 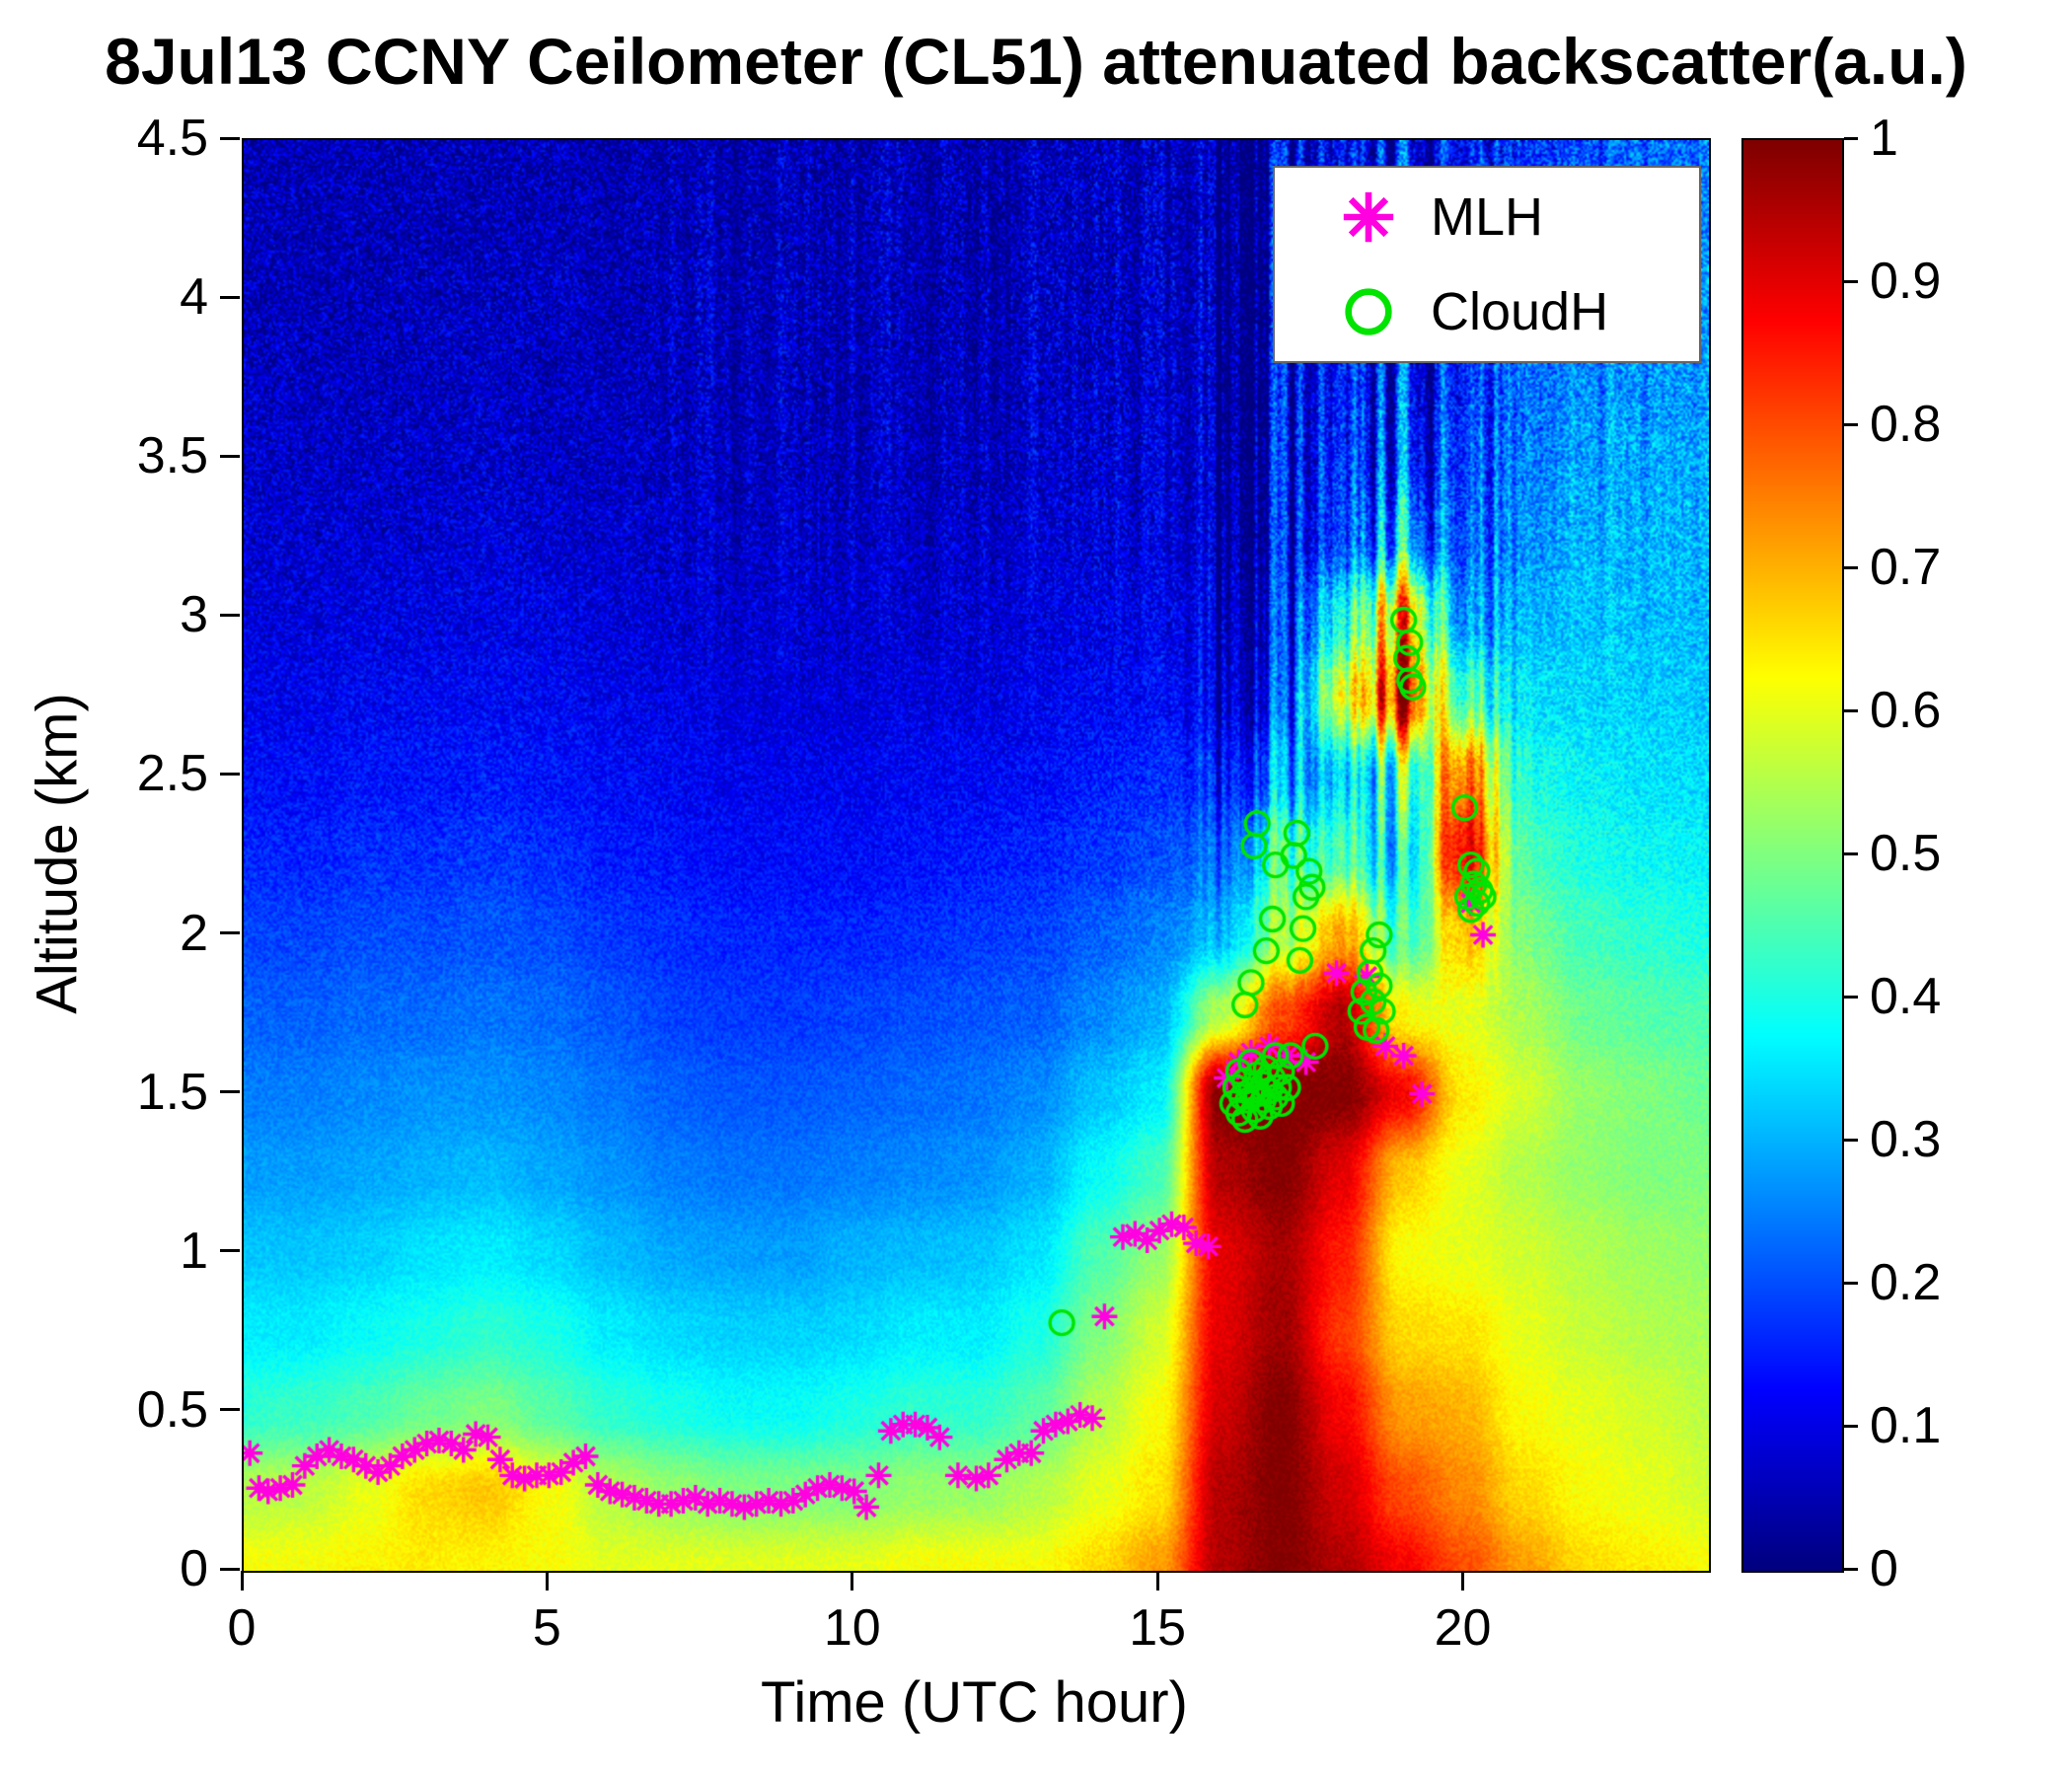 I want to click on x-tick-label: 5, so click(x=547, y=1628).